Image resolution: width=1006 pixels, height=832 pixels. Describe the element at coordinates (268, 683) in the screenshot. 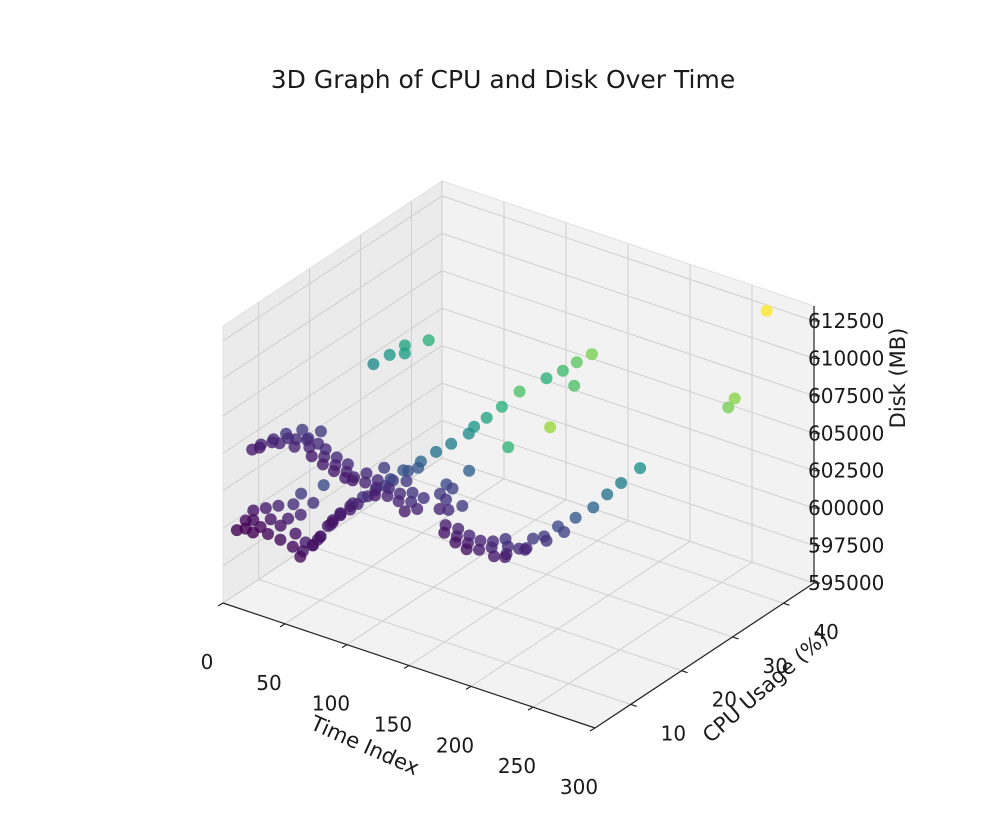

I see `x-tick-label: 50` at that location.